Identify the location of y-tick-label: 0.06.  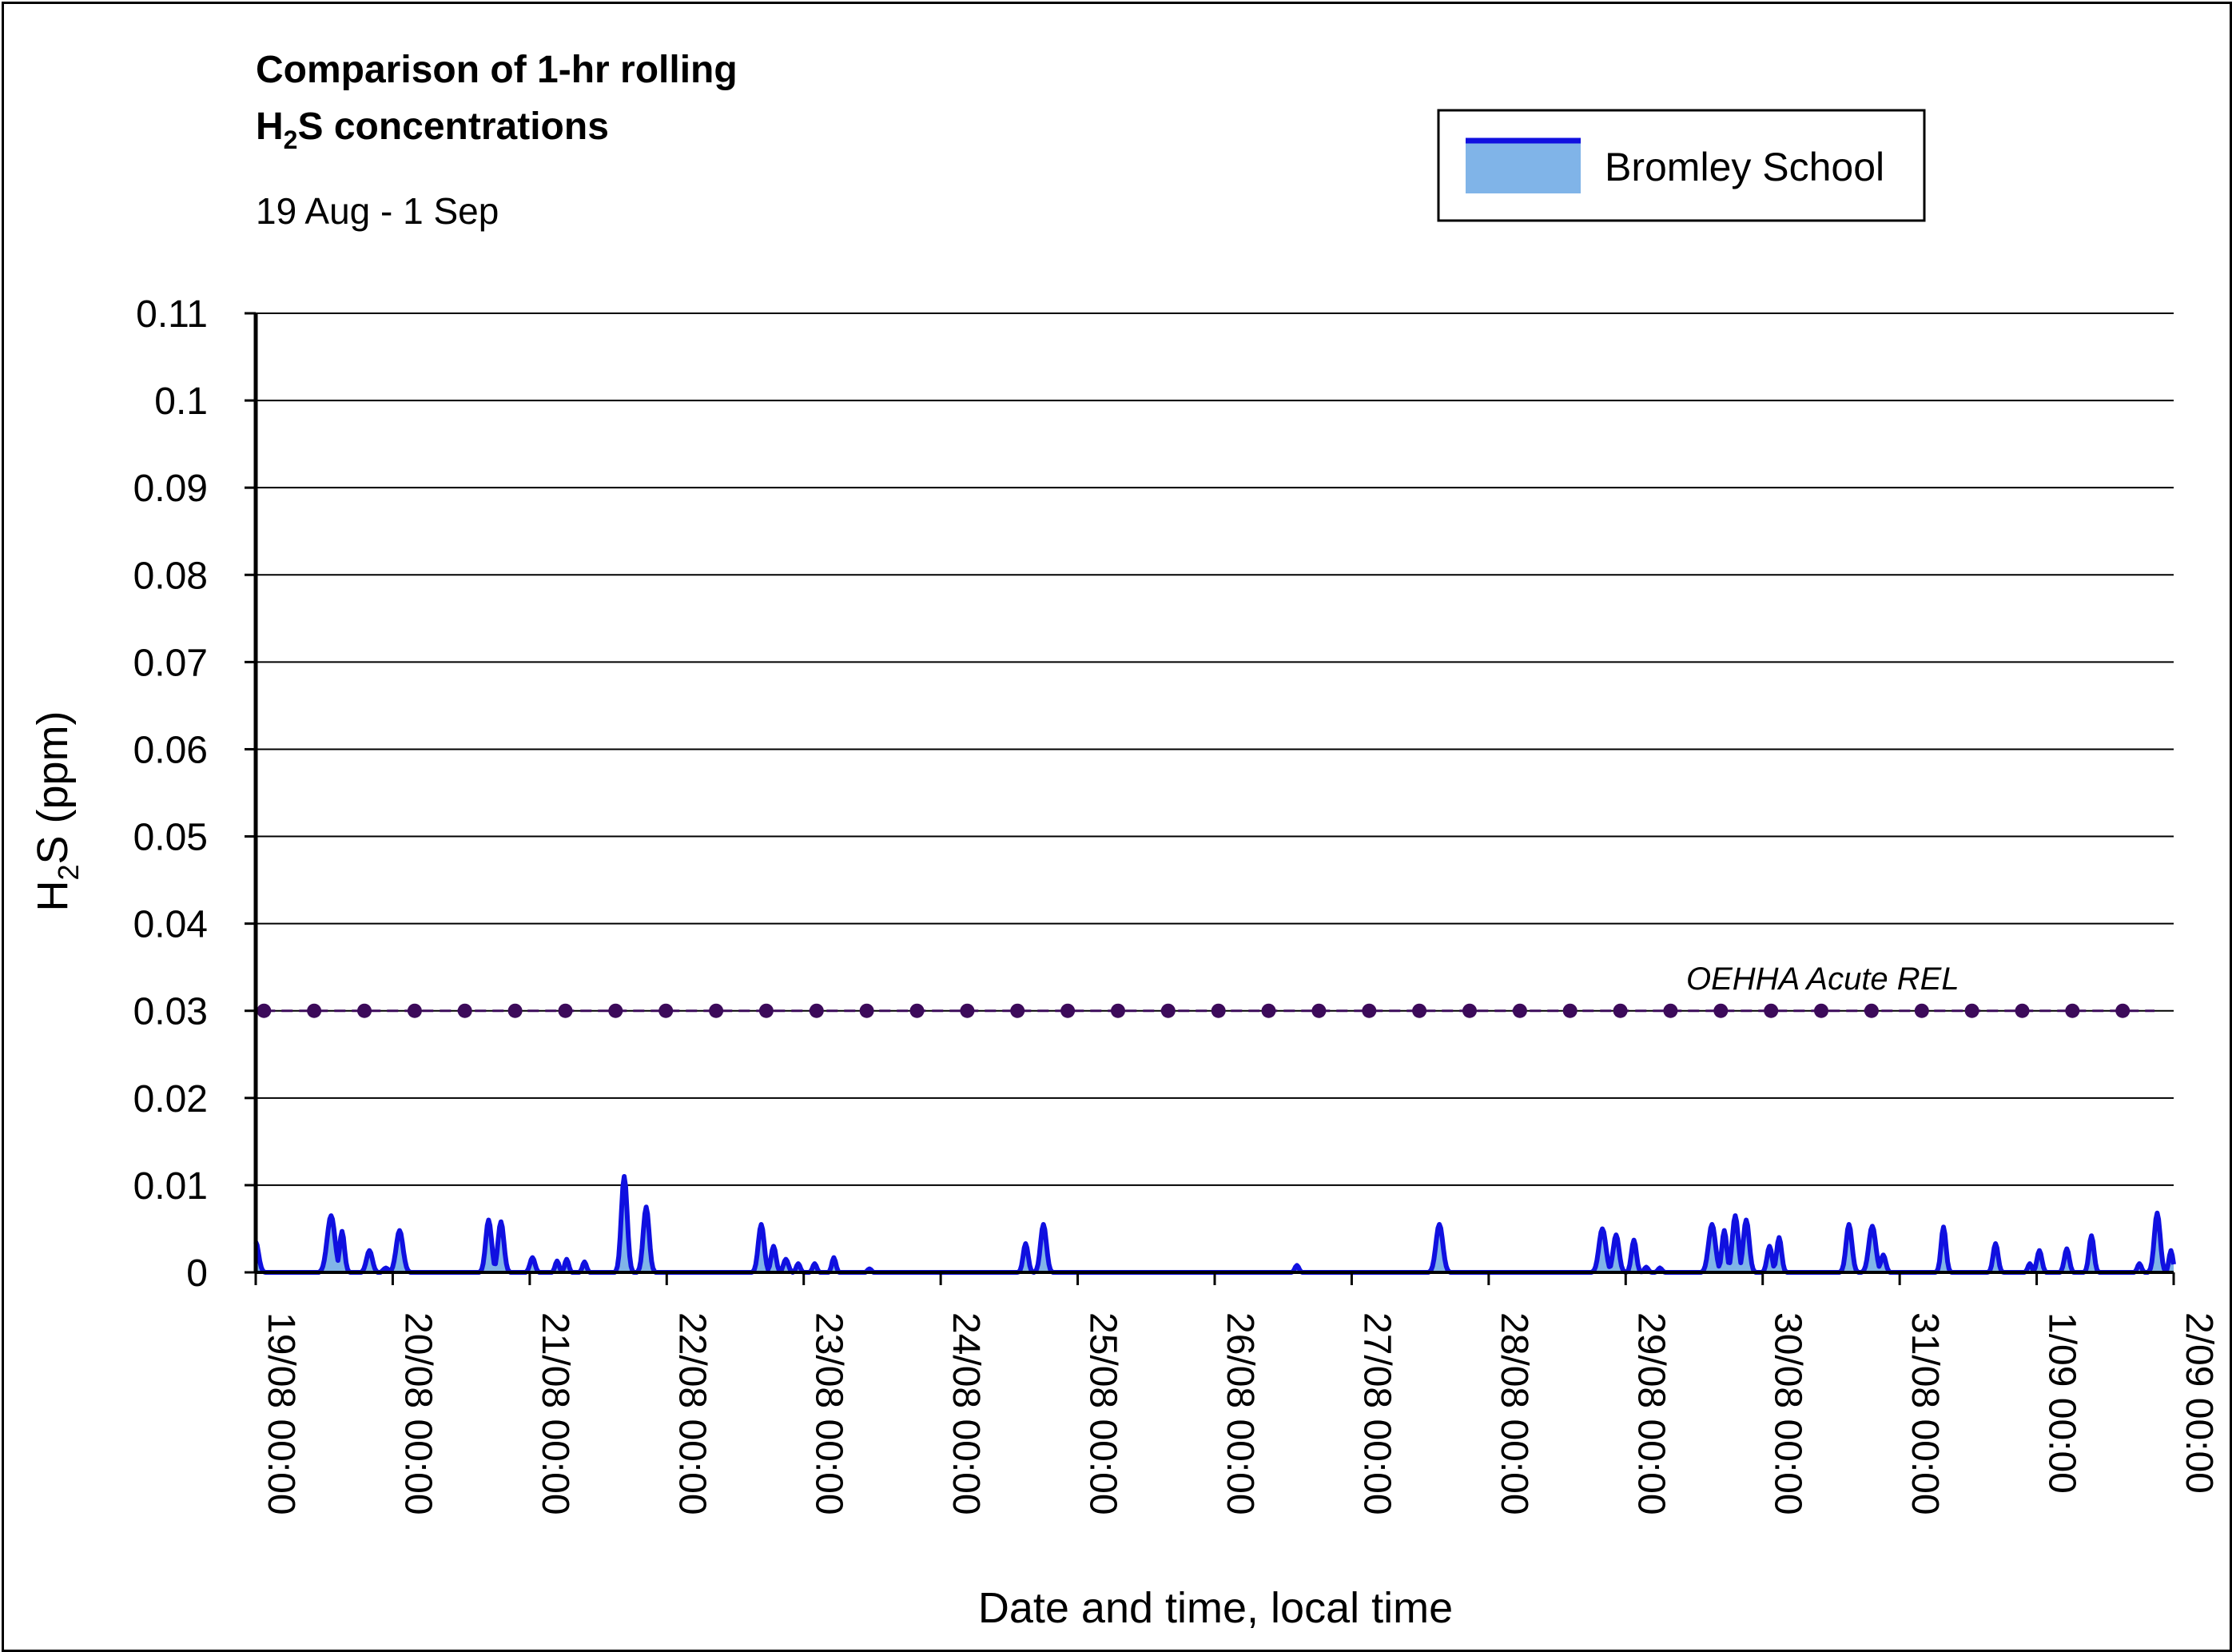
(170, 750).